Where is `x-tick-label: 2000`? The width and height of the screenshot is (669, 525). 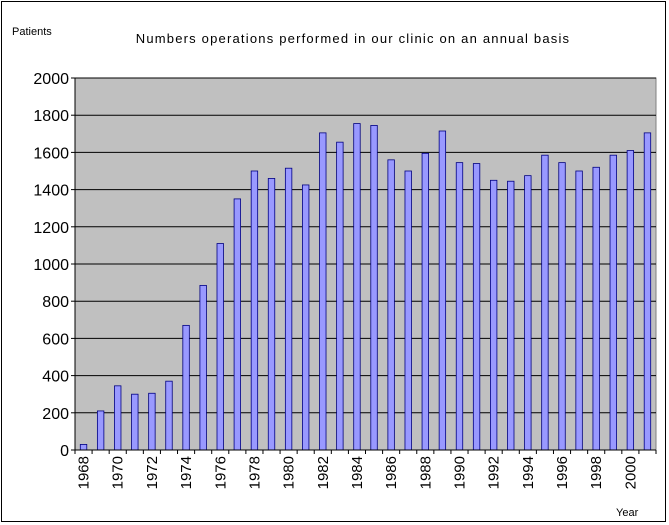 x-tick-label: 2000 is located at coordinates (630, 472).